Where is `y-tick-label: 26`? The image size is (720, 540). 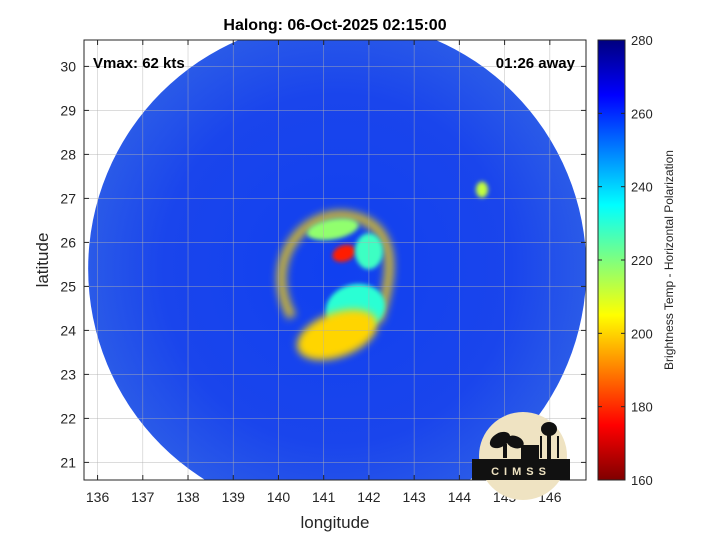
y-tick-label: 26 is located at coordinates (68, 242).